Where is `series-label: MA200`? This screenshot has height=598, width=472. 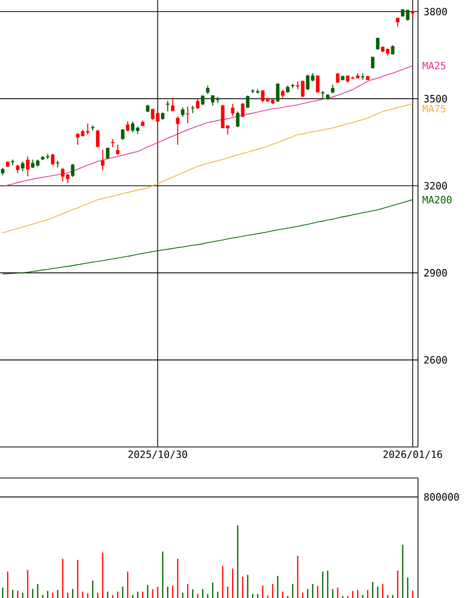
series-label: MA200 is located at coordinates (437, 200).